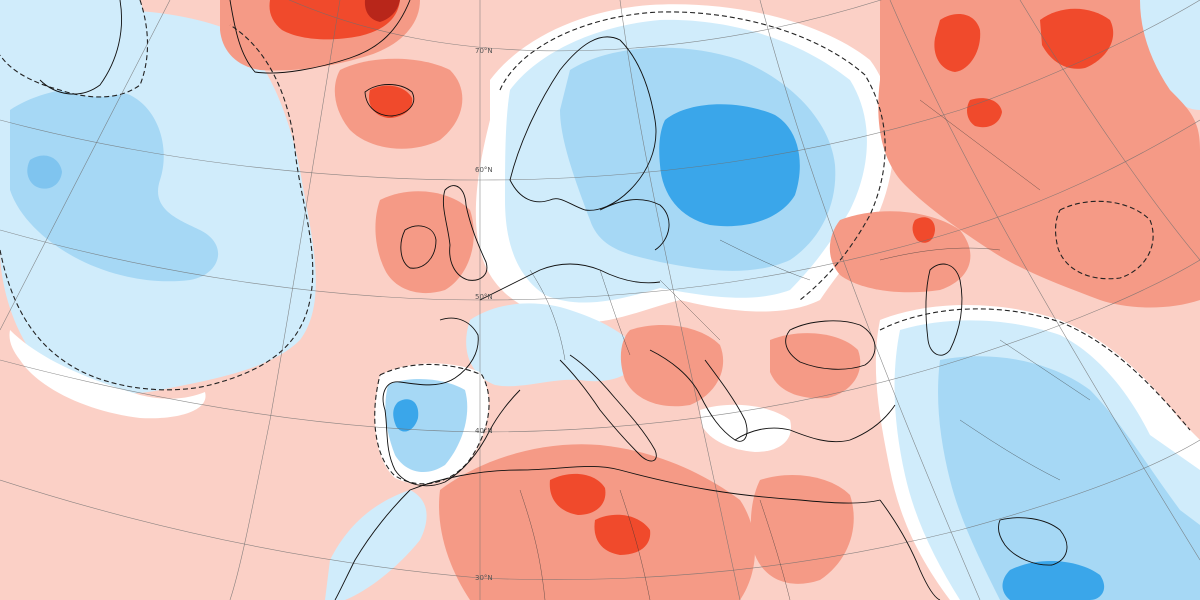 This screenshot has height=600, width=1200. I want to click on anomaly-central-europe-cool, so click(553, 345).